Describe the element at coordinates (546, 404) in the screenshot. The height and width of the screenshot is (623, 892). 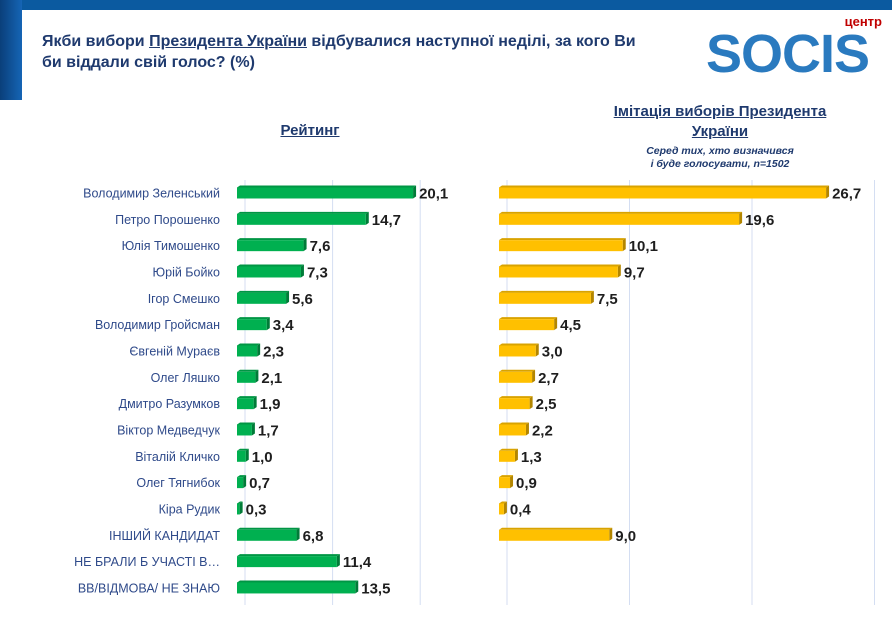
I see `data-label: 2,5` at that location.